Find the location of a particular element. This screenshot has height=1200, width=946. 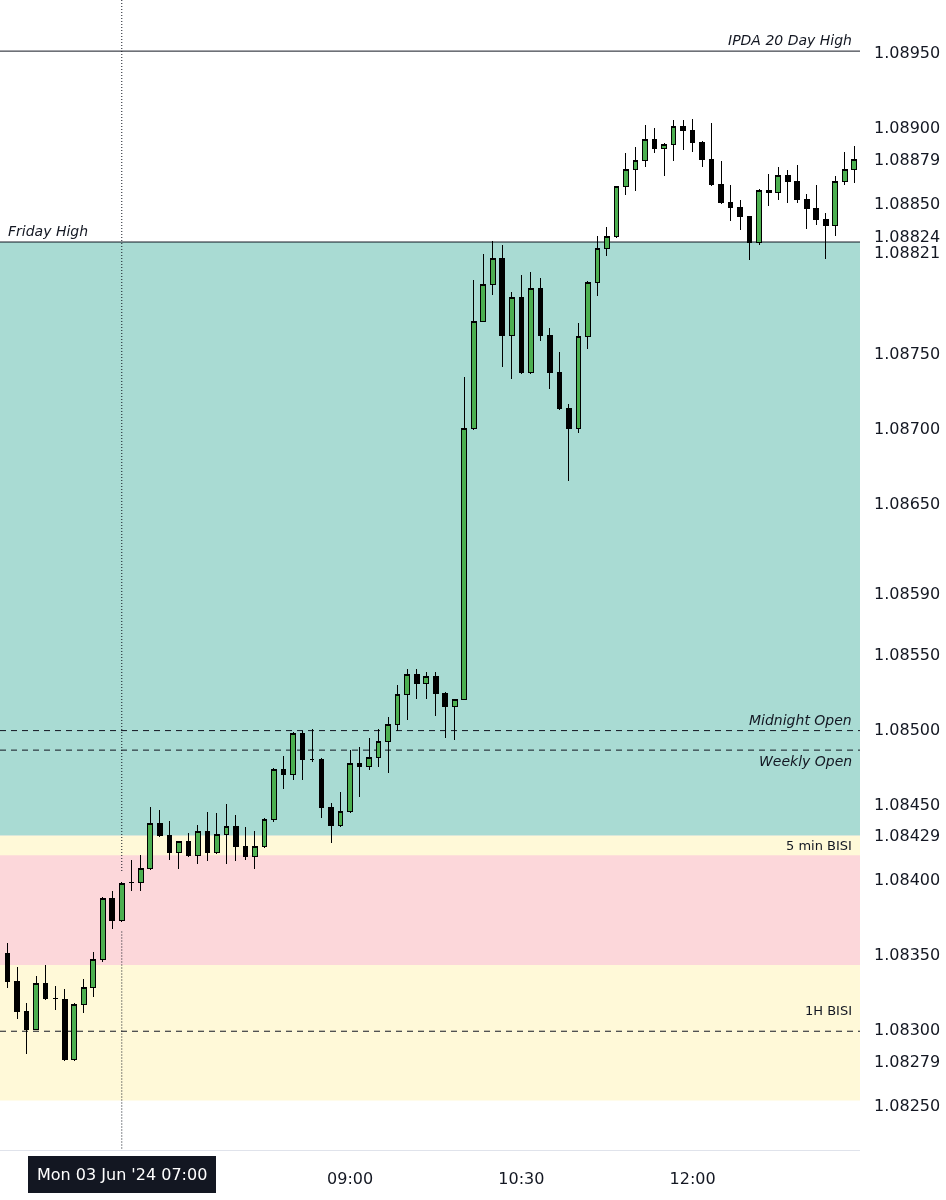

y-tick-label: 1.08300 is located at coordinates (907, 1030).